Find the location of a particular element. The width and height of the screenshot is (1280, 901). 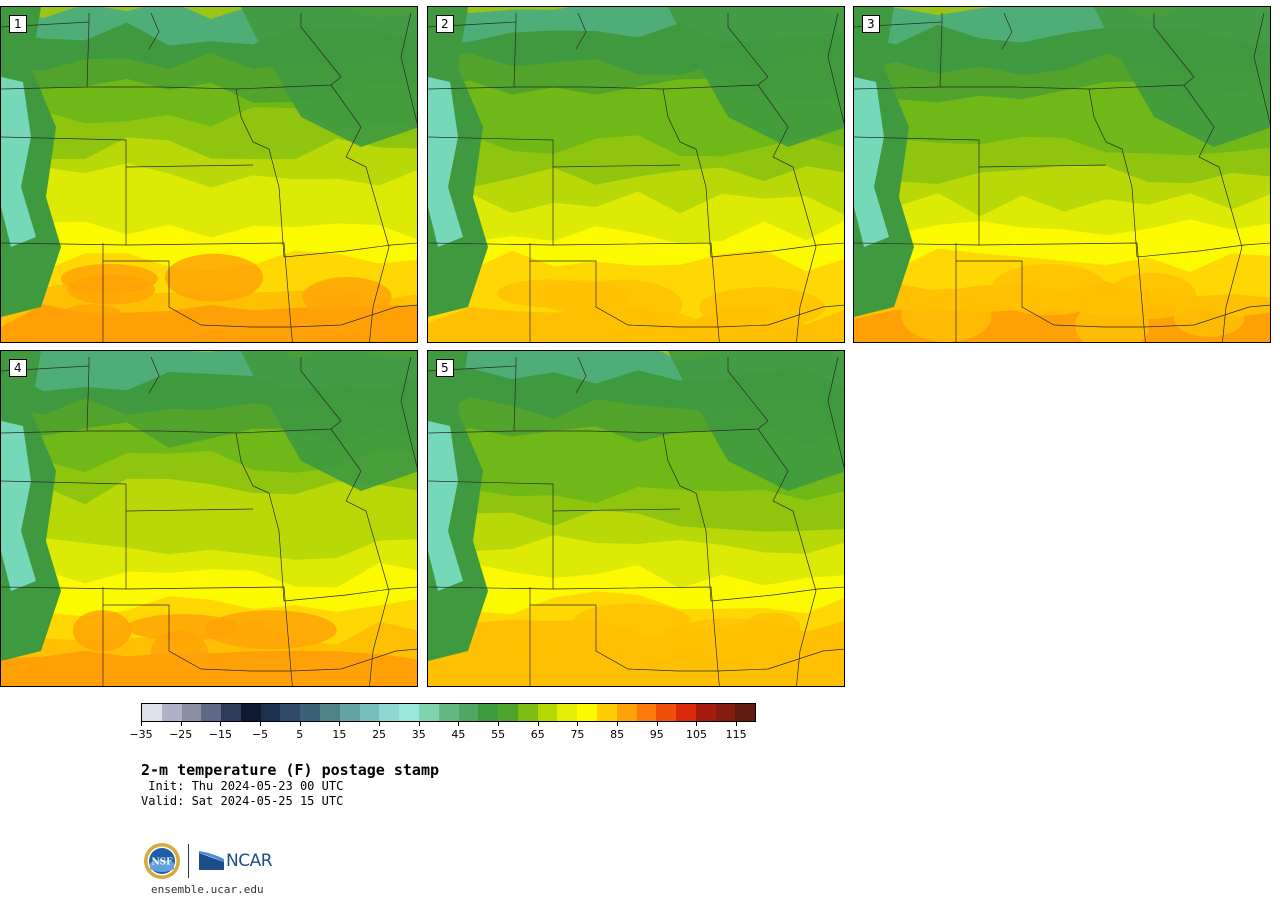

ensemble-member-label: 3 is located at coordinates (871, 24).